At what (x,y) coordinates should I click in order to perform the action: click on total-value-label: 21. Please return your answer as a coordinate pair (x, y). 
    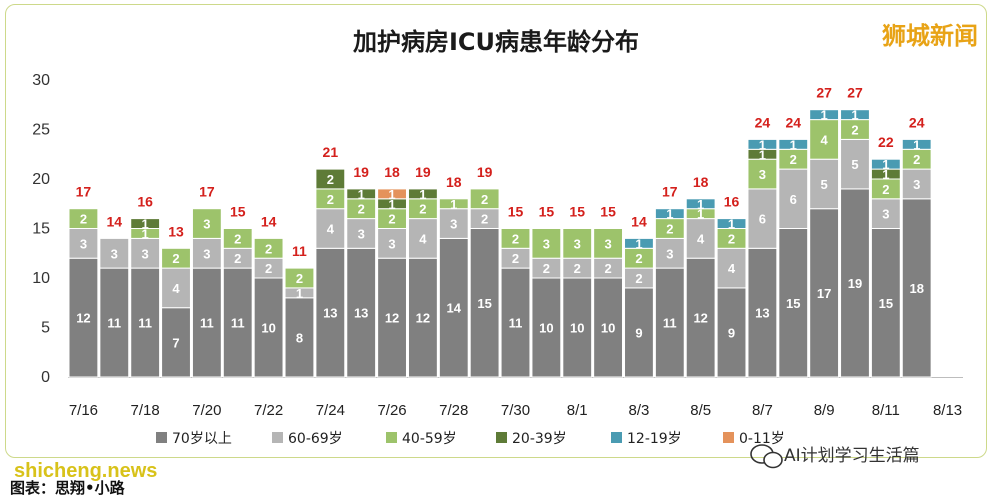
    Looking at the image, I should click on (331, 152).